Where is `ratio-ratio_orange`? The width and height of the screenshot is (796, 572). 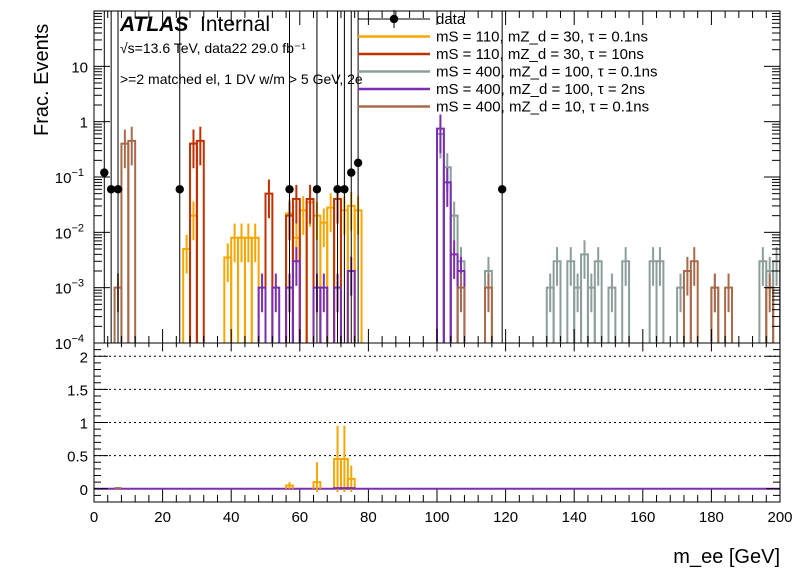 ratio-ratio_orange is located at coordinates (320, 459).